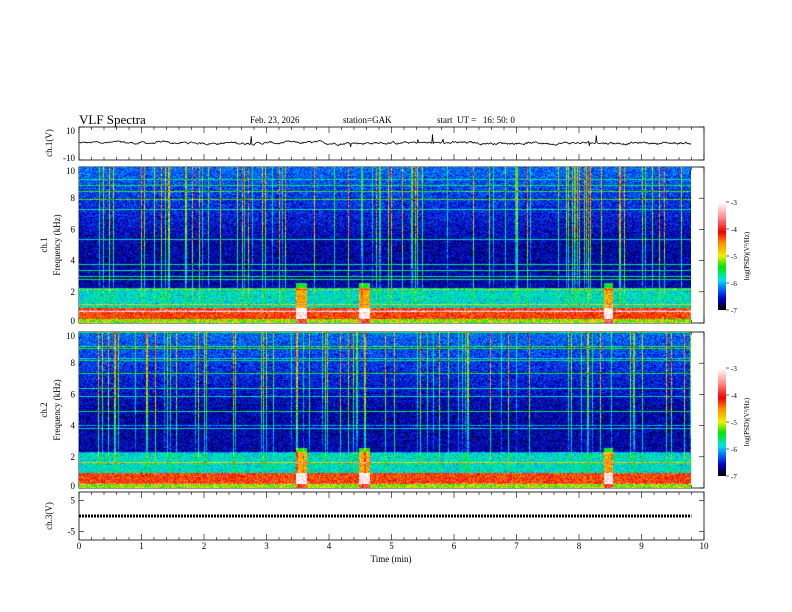 The image size is (792, 612). What do you see at coordinates (44, 244) in the screenshot?
I see `ch1-spec-ylabel-1: ch.1` at bounding box center [44, 244].